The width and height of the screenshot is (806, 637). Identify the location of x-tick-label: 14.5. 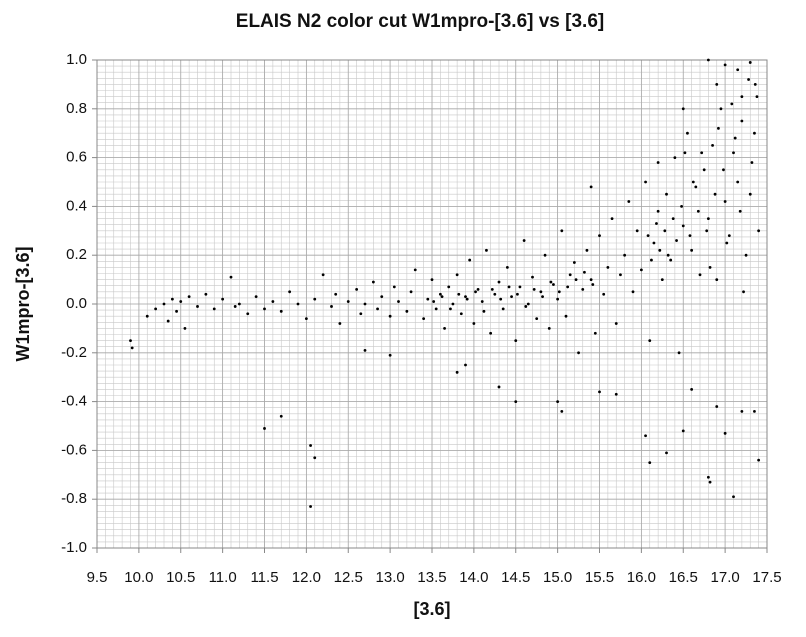
(515, 577).